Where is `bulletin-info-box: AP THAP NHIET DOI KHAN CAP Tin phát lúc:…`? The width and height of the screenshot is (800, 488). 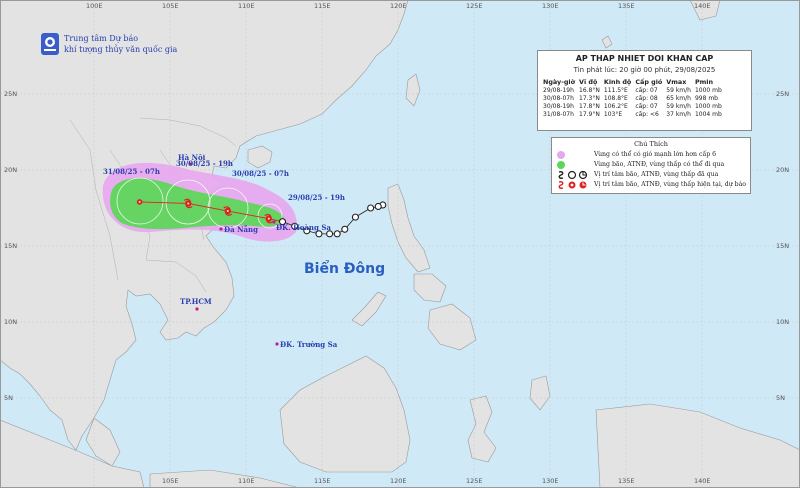 bulletin-info-box: AP THAP NHIET DOI KHAN CAP Tin phát lúc:… is located at coordinates (644, 90).